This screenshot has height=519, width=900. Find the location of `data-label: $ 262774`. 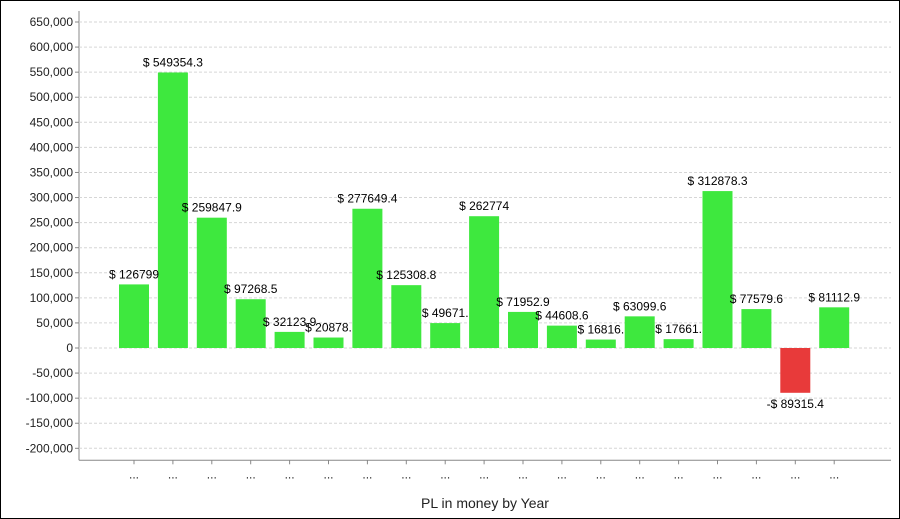

data-label: $ 262774 is located at coordinates (484, 206).